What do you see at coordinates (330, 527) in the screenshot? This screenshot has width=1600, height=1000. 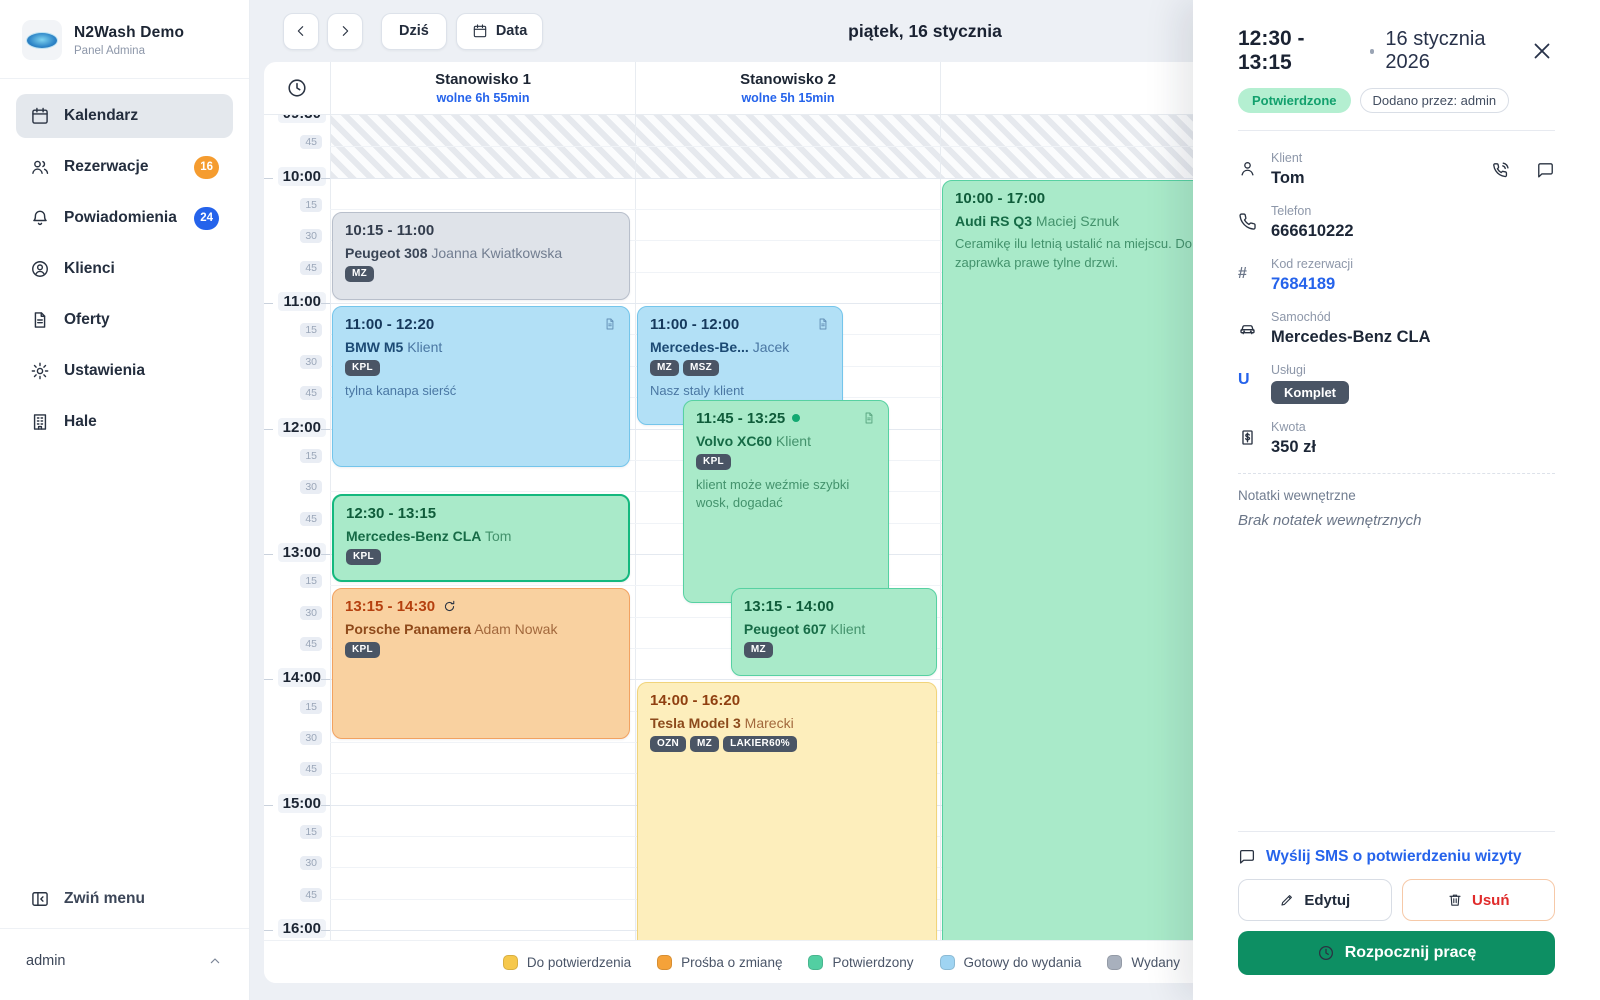 I see `column-divider` at bounding box center [330, 527].